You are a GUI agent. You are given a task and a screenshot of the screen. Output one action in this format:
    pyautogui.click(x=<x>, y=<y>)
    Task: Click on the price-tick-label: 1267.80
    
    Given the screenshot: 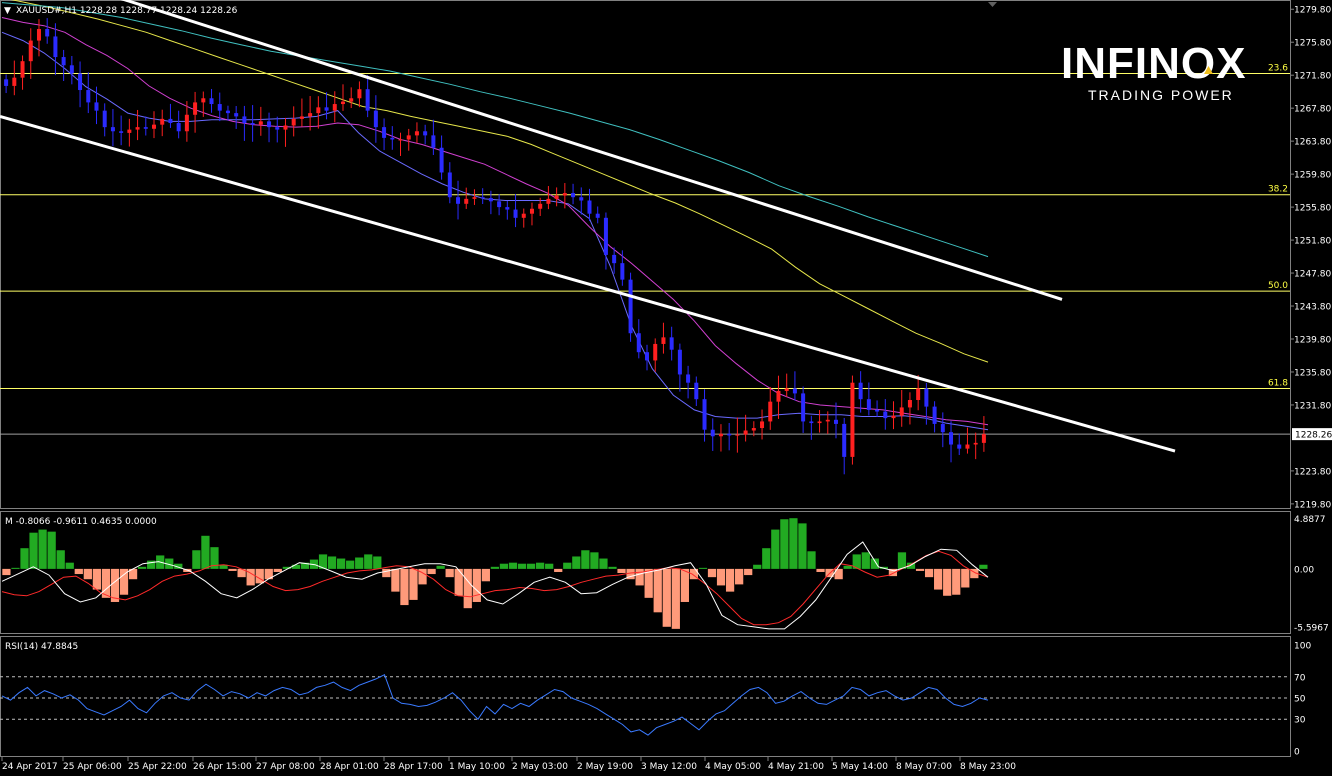 What is the action you would take?
    pyautogui.click(x=1312, y=110)
    